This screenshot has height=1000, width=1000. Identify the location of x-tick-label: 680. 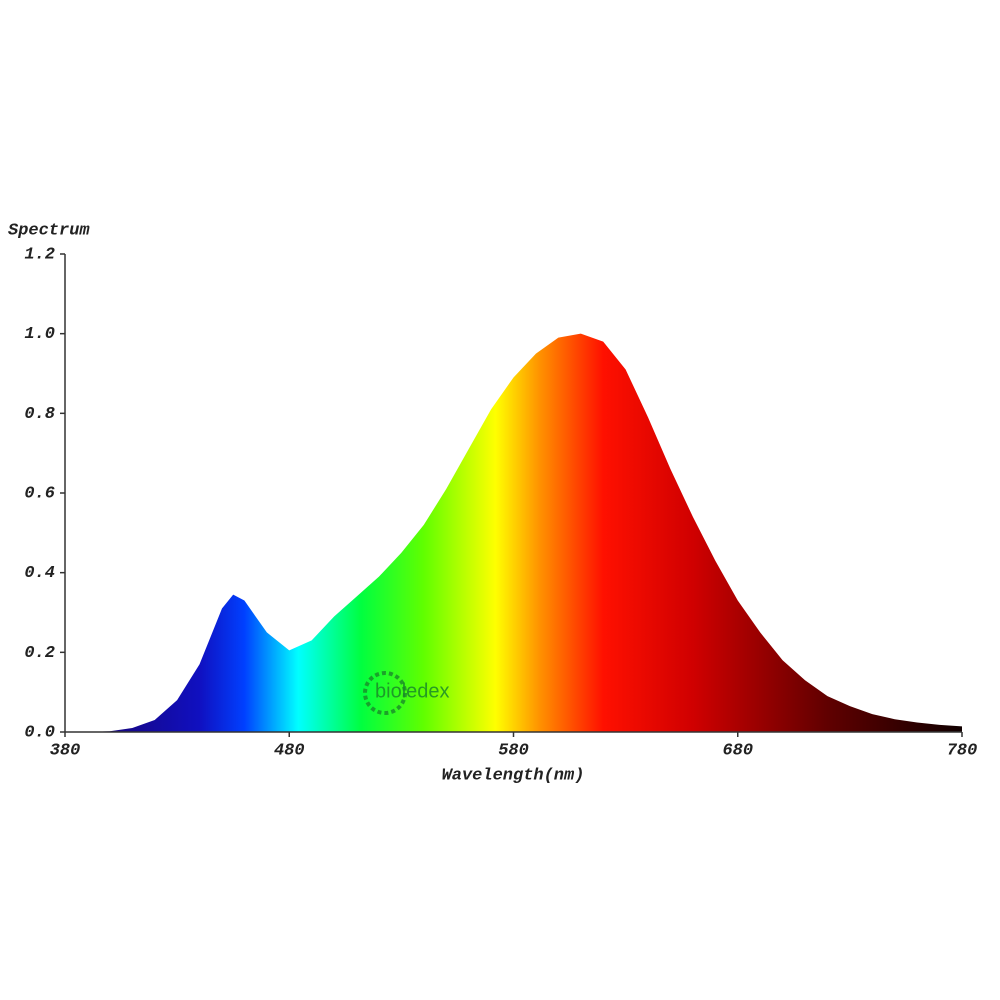
(737, 750).